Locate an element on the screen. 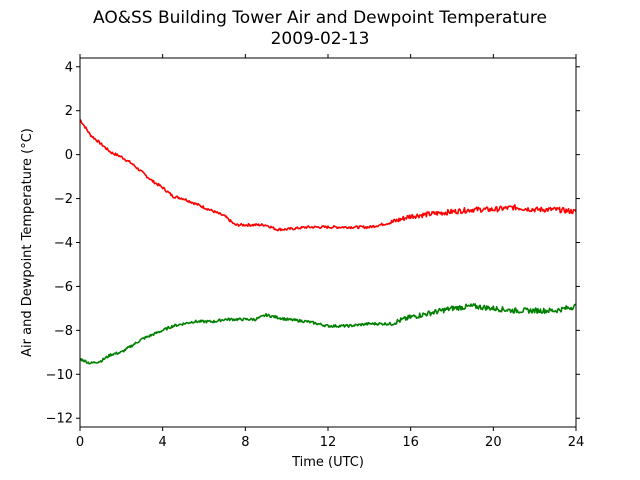 The image size is (640, 480). x-tick-label: 4 is located at coordinates (163, 442).